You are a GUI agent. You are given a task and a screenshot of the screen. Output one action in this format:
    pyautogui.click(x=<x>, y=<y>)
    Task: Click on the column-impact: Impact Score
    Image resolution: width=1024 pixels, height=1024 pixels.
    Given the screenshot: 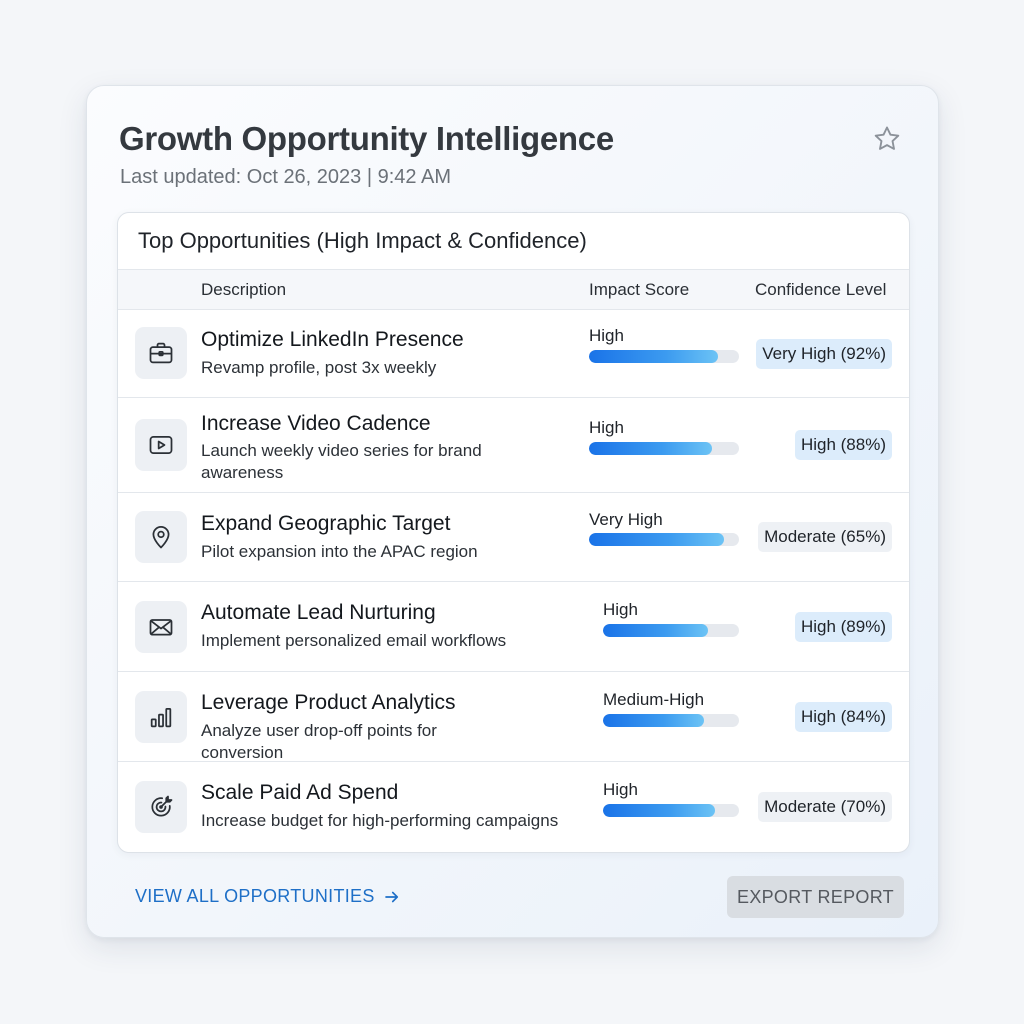 What is the action you would take?
    pyautogui.click(x=639, y=289)
    